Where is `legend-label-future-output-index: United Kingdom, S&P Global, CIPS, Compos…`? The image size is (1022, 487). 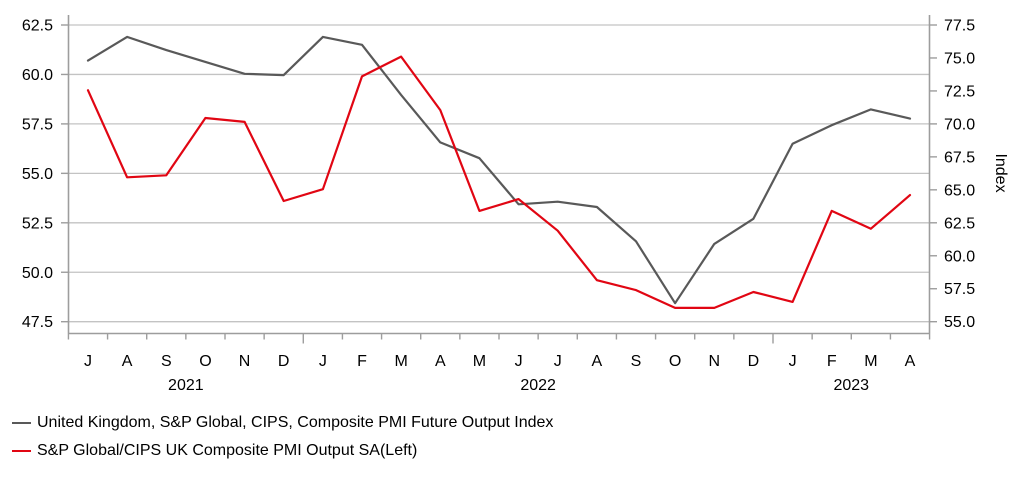 legend-label-future-output-index: United Kingdom, S&P Global, CIPS, Compos… is located at coordinates (295, 422).